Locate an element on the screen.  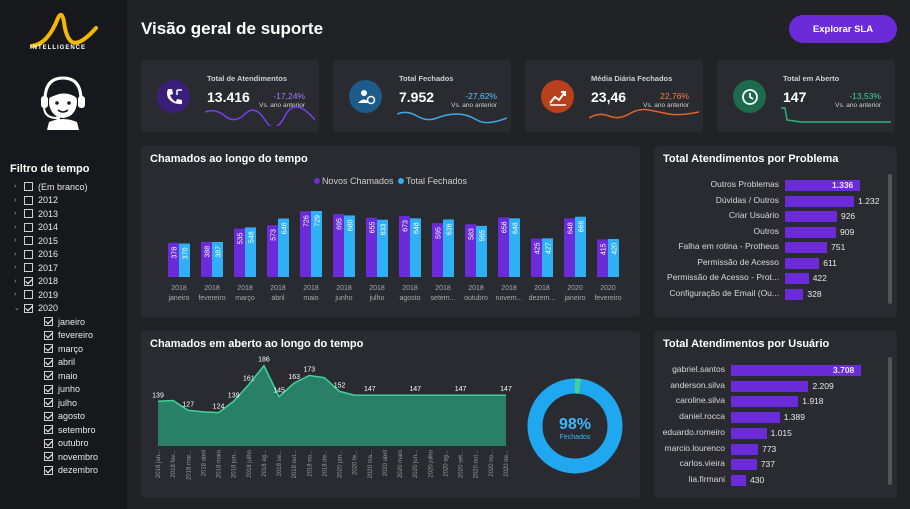
by-problem-scrollbar is located at coordinates (890, 239).